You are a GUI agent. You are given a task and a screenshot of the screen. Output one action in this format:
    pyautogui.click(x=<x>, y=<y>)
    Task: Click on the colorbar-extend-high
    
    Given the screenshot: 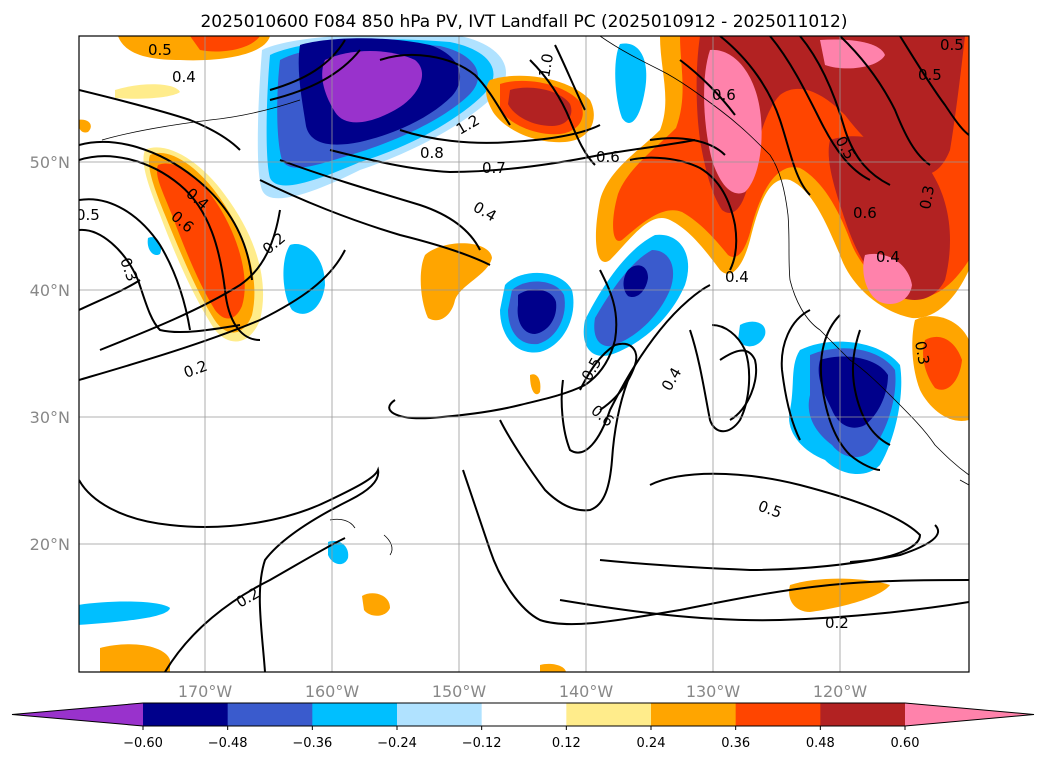 What is the action you would take?
    pyautogui.click(x=969, y=714)
    